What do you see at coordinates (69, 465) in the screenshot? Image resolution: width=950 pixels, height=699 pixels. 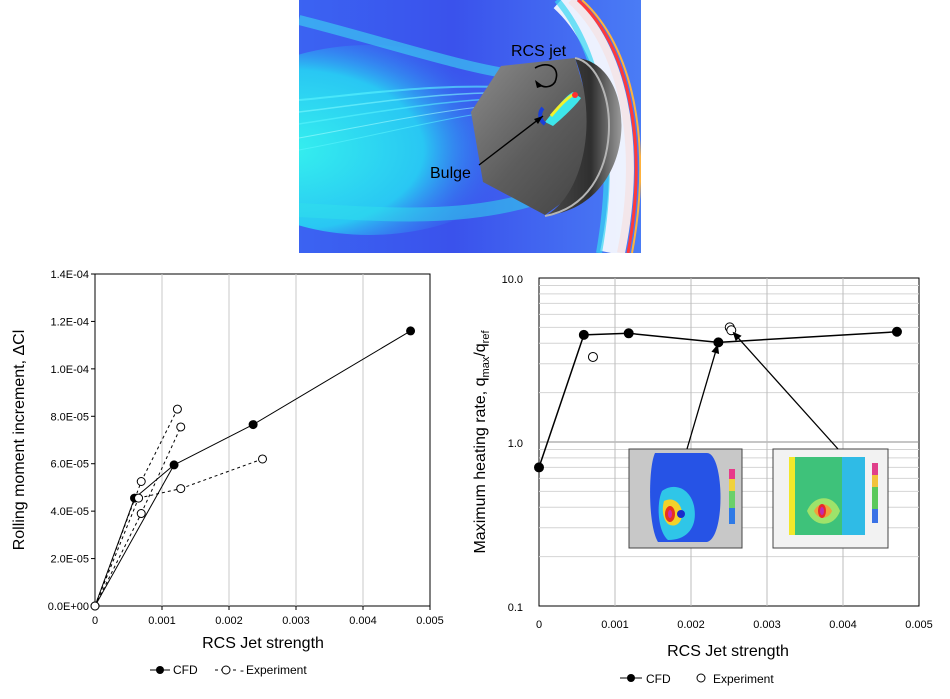 I see `y-tick-label: 6.0E-05` at bounding box center [69, 465].